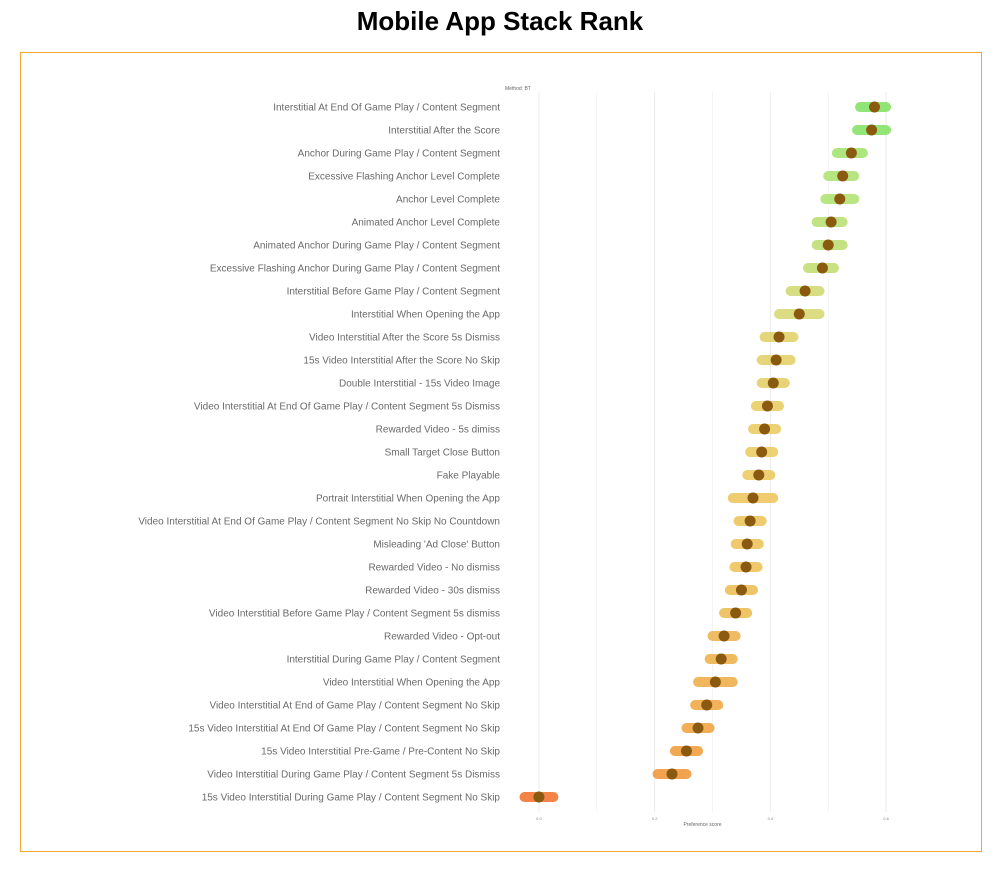  Describe the element at coordinates (702, 825) in the screenshot. I see `x-axis-label: Preference score` at that location.